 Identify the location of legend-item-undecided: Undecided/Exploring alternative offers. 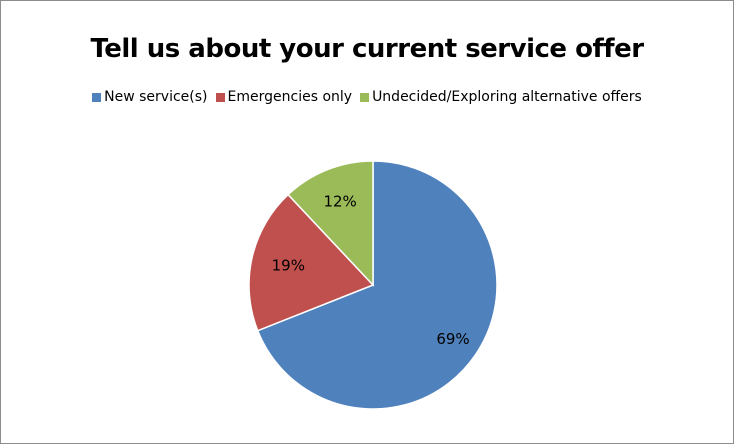
(501, 97).